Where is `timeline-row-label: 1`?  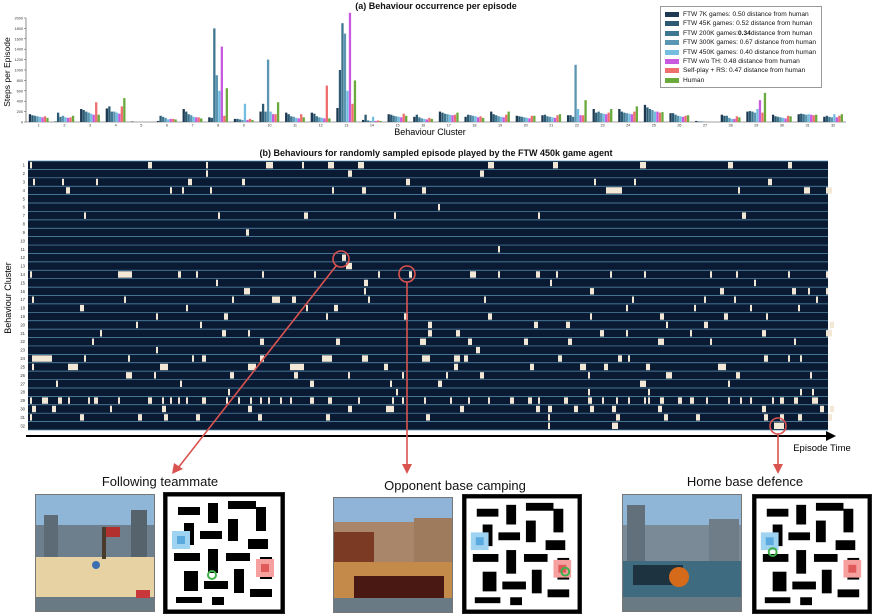
timeline-row-label: 1 is located at coordinates (24, 165).